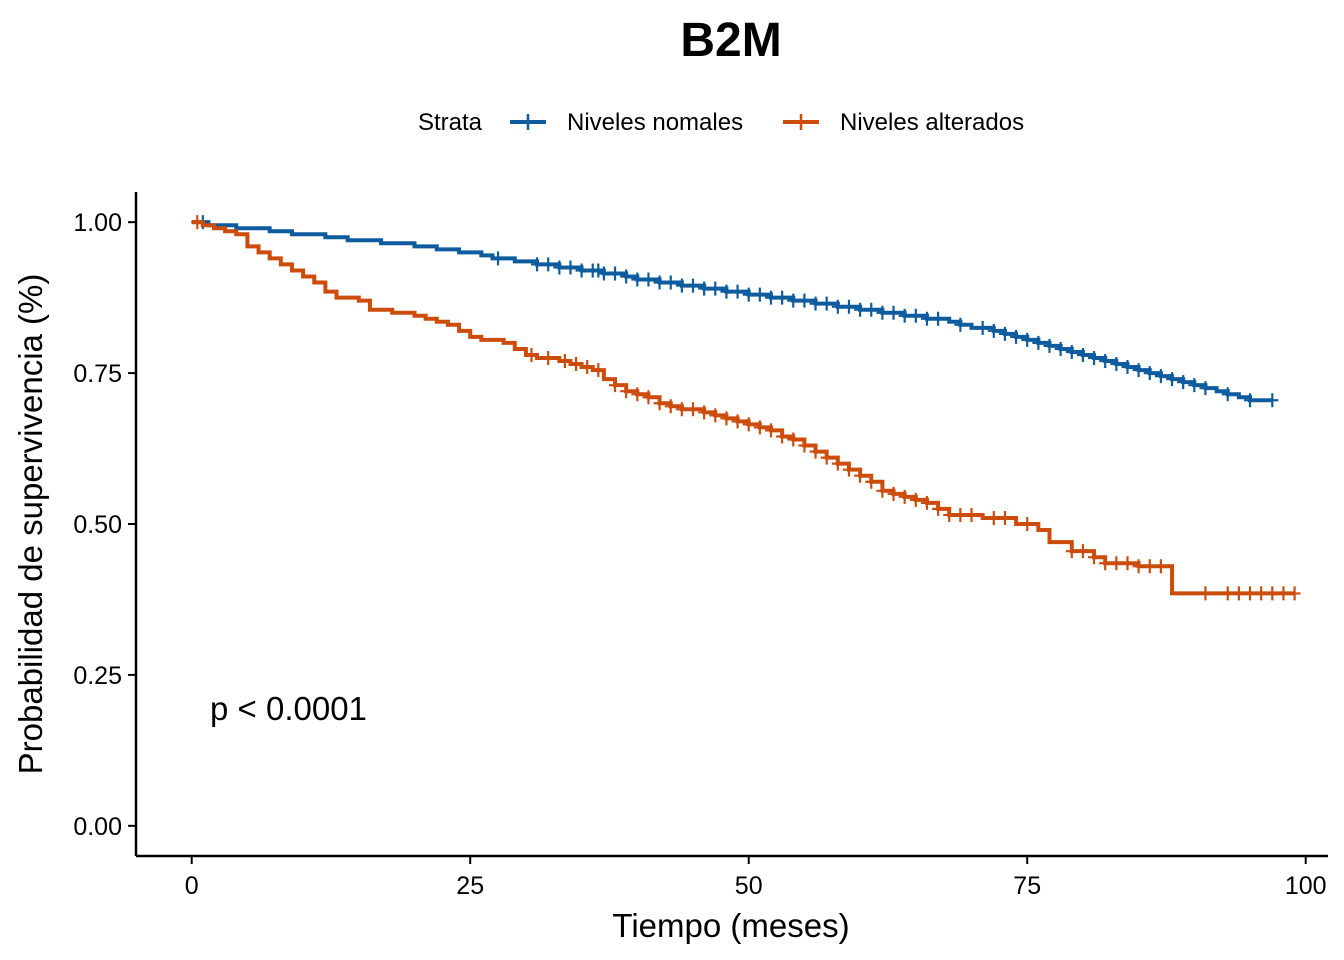  What do you see at coordinates (730, 40) in the screenshot?
I see `chart-title: B2M` at bounding box center [730, 40].